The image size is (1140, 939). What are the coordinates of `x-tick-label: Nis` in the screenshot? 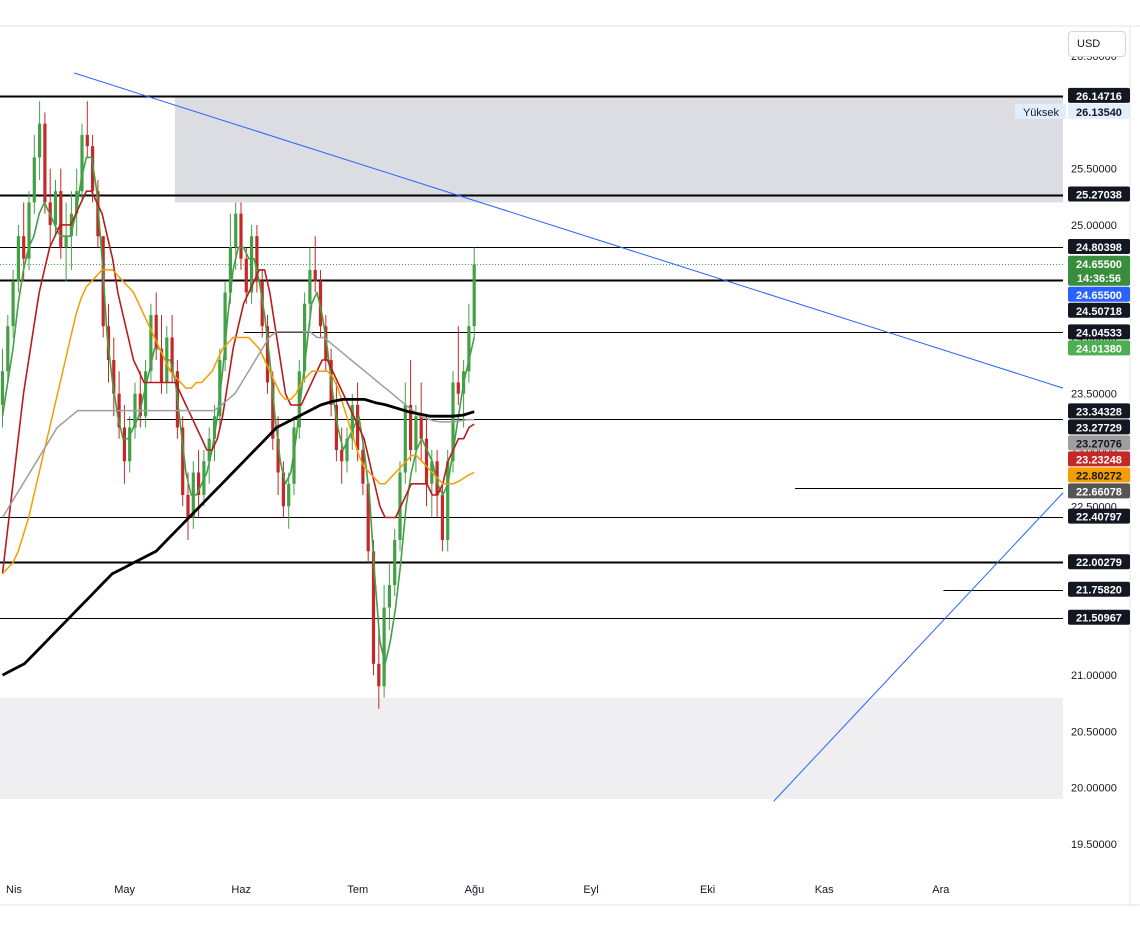 It's located at (14, 890).